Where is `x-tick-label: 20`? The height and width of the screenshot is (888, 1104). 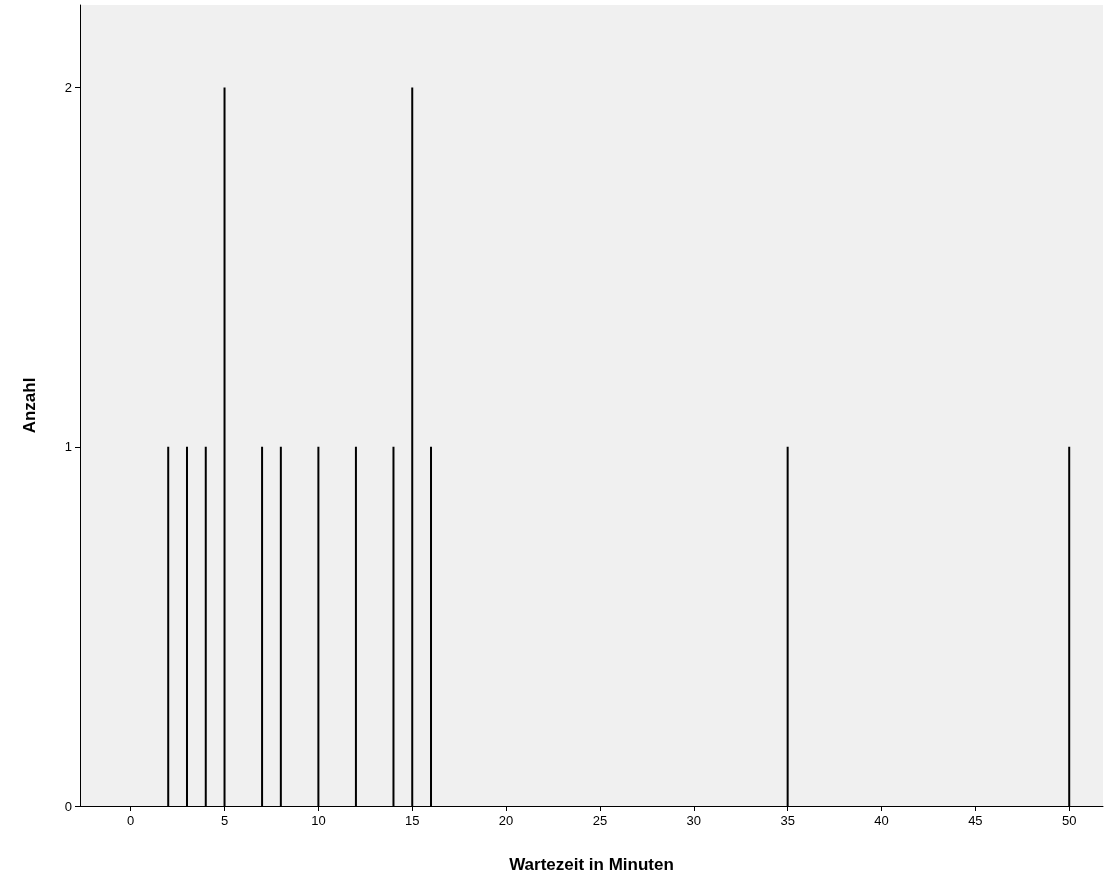
x-tick-label: 20 is located at coordinates (506, 820).